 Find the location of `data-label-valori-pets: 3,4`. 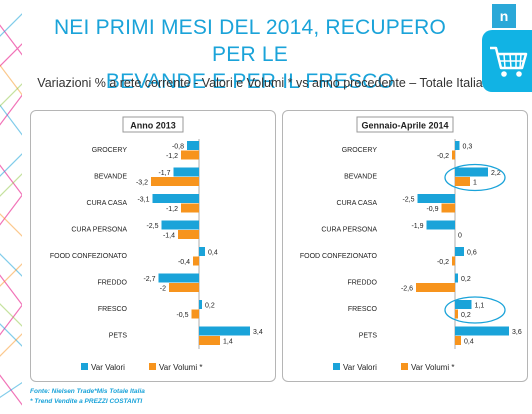

data-label-valori-pets: 3,4 is located at coordinates (258, 332).